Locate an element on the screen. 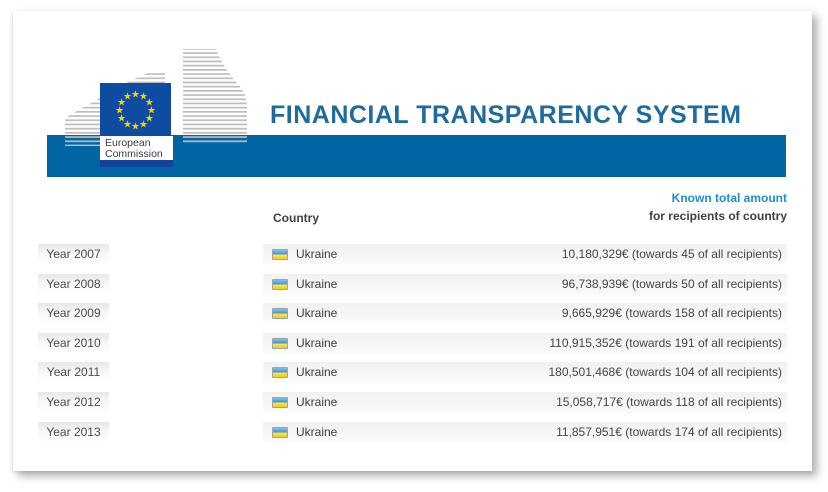  amount-value: 10,180,329€ is located at coordinates (595, 254).